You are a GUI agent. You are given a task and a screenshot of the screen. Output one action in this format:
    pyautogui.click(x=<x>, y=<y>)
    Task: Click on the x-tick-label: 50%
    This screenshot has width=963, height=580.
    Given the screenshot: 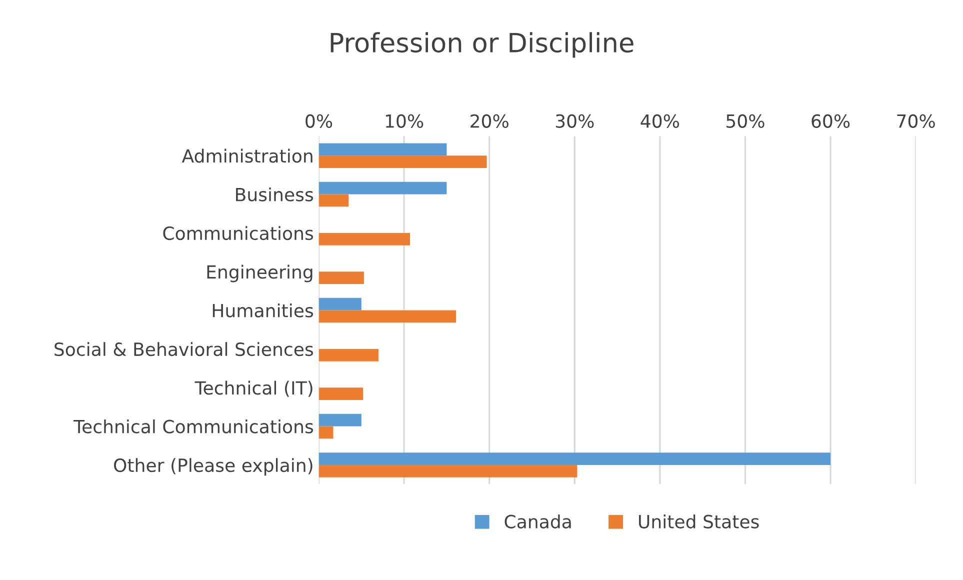 What is the action you would take?
    pyautogui.click(x=745, y=121)
    